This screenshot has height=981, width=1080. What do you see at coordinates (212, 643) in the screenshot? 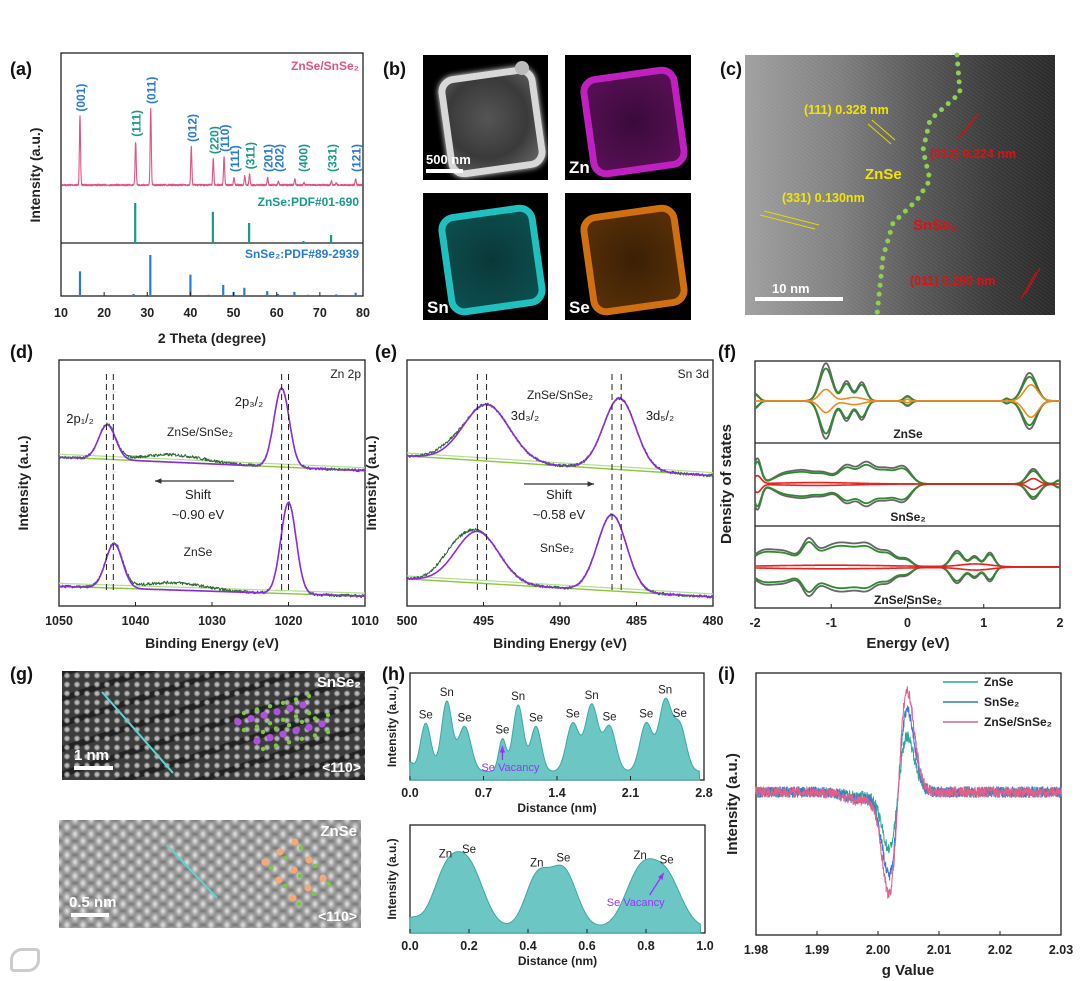
I see `x-axis-label: Binding Energy (eV)` at bounding box center [212, 643].